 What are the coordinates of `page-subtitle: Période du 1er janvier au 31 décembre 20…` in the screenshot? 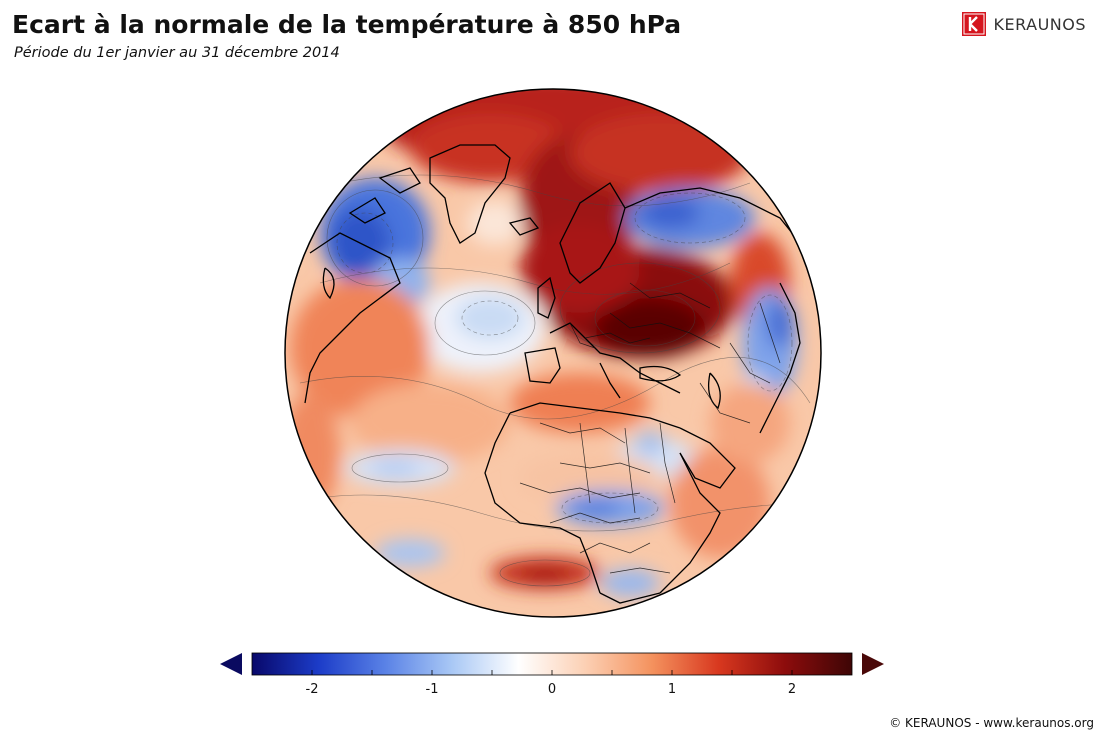 It's located at (177, 53).